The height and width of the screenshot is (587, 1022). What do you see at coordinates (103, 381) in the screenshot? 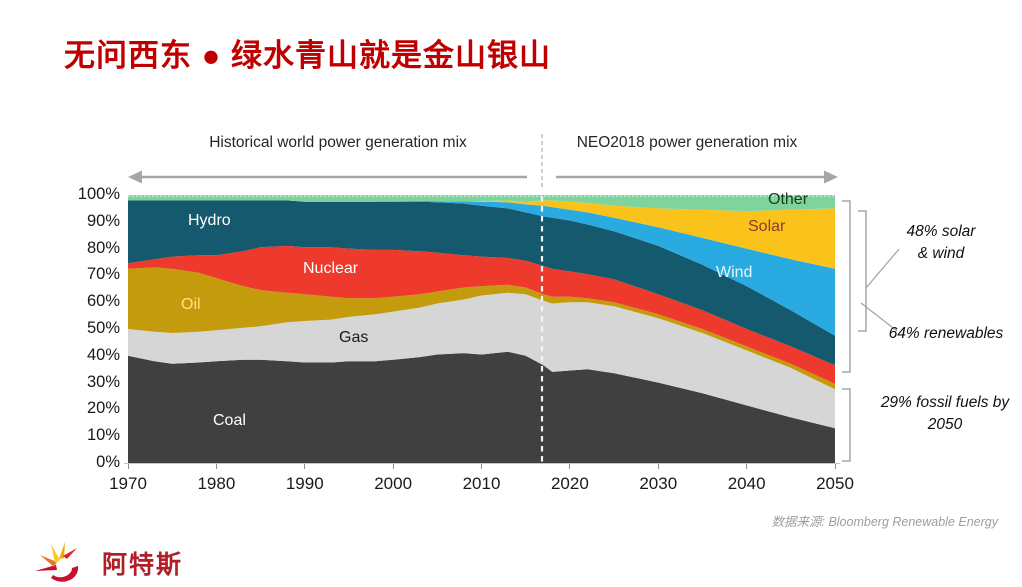
I see `y-axis-label: 30%` at bounding box center [103, 381].